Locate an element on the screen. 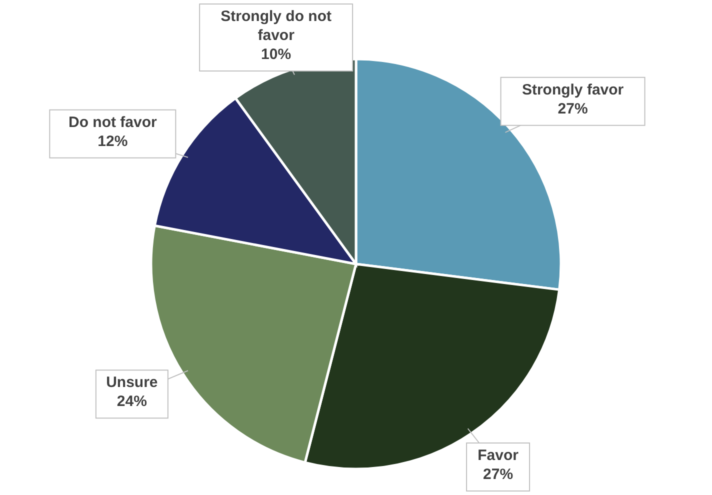 The width and height of the screenshot is (712, 495). slice-label: Do not favor is located at coordinates (112, 122).